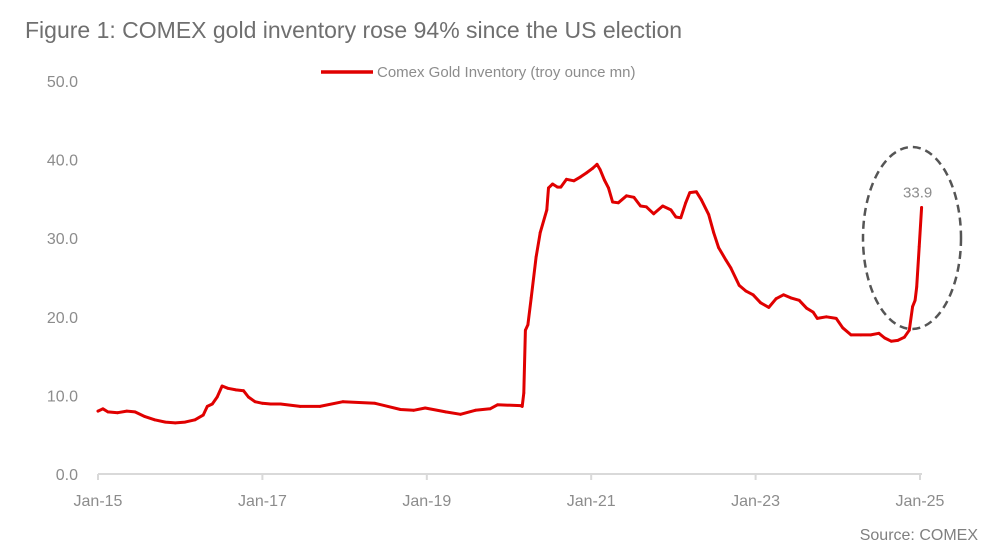 The height and width of the screenshot is (551, 991). What do you see at coordinates (591, 501) in the screenshot?
I see `x-tick-label: Jan-21` at bounding box center [591, 501].